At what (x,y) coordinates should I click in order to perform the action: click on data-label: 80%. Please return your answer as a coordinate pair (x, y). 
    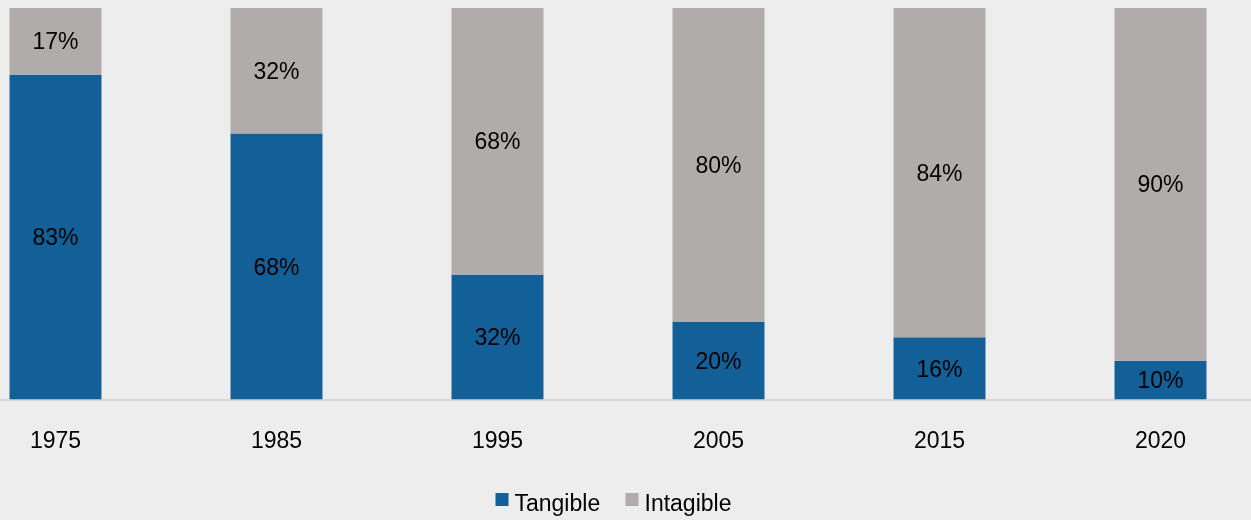
    Looking at the image, I should click on (718, 164).